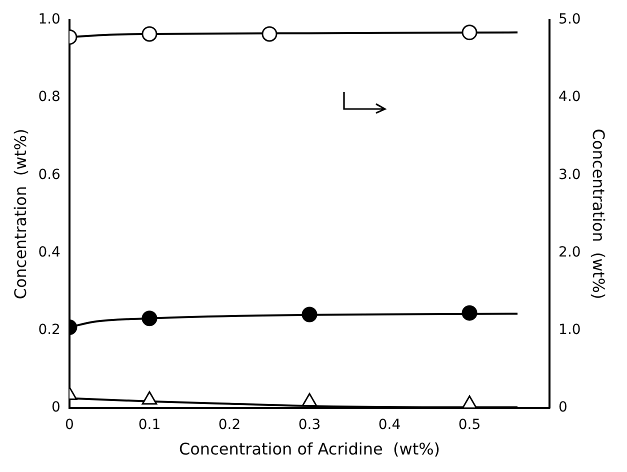 The width and height of the screenshot is (627, 472). Describe the element at coordinates (309, 449) in the screenshot. I see `x-axis-title: Concentration of Acridine (wt%)` at that location.